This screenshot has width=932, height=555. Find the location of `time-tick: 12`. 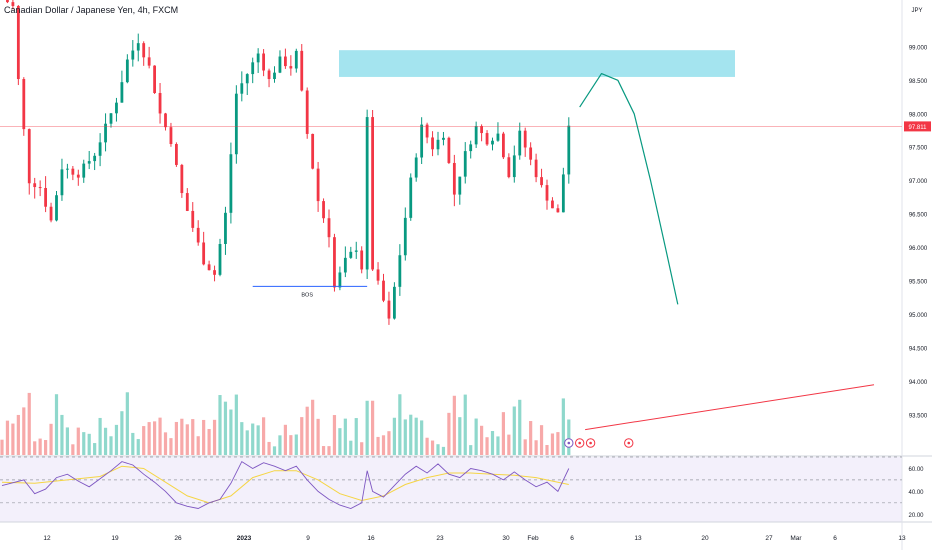

time-tick: 12 is located at coordinates (47, 538).